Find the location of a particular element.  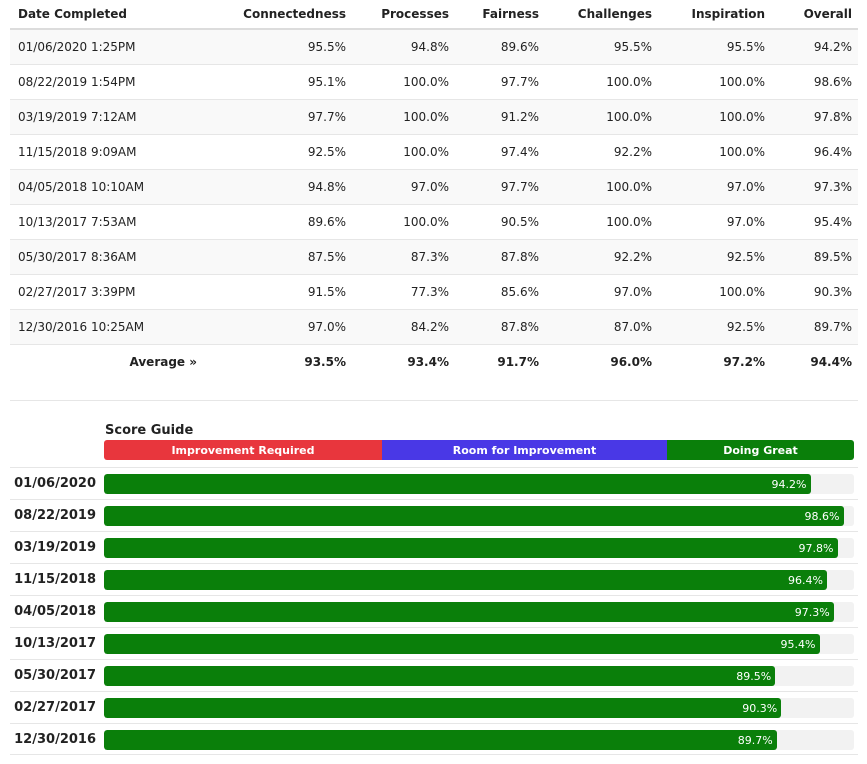

column-header-challenges: Challenges is located at coordinates (601, 15).